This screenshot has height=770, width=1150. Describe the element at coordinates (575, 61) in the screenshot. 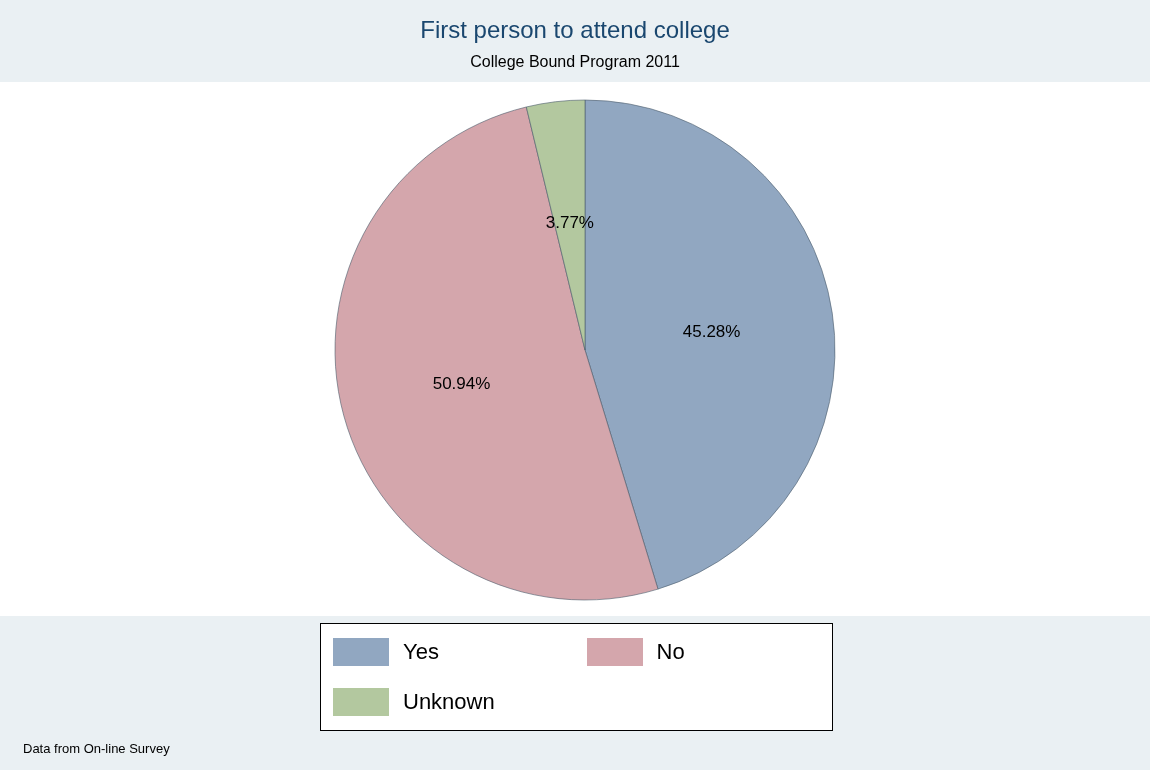

I see `chart-subtitle: College Bound Program 2011` at that location.